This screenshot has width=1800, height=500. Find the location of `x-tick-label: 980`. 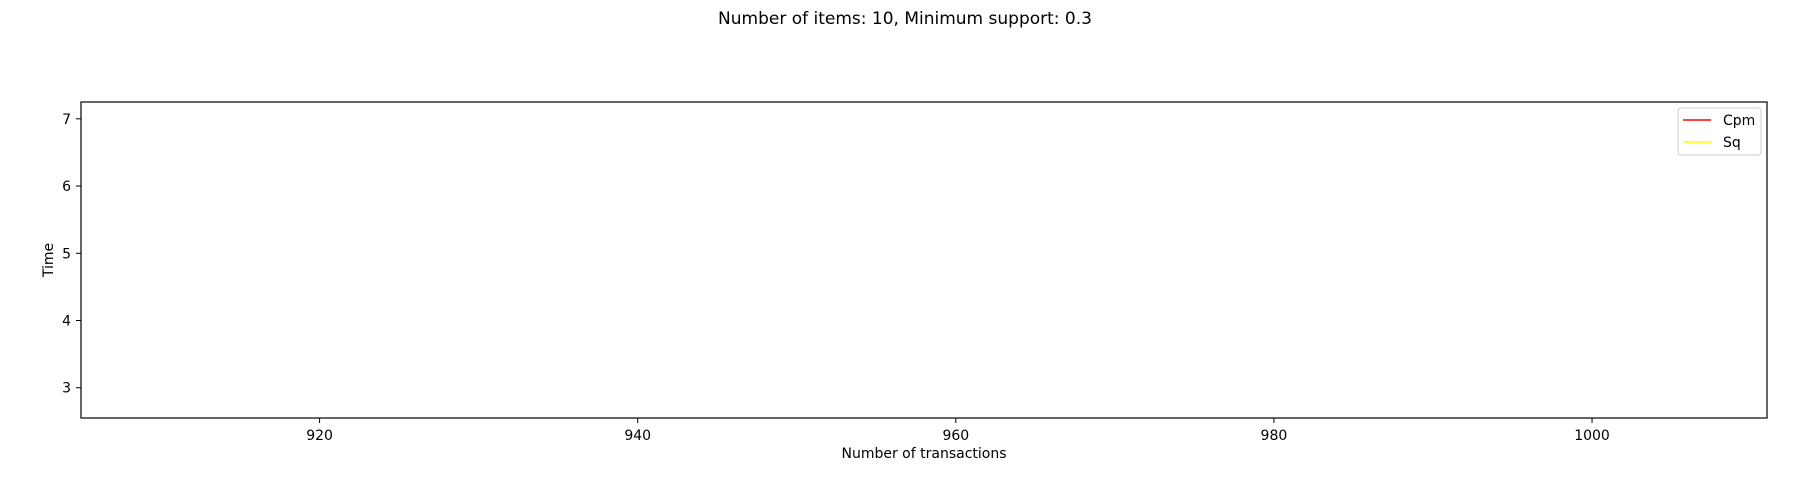

x-tick-label: 980 is located at coordinates (1274, 436).